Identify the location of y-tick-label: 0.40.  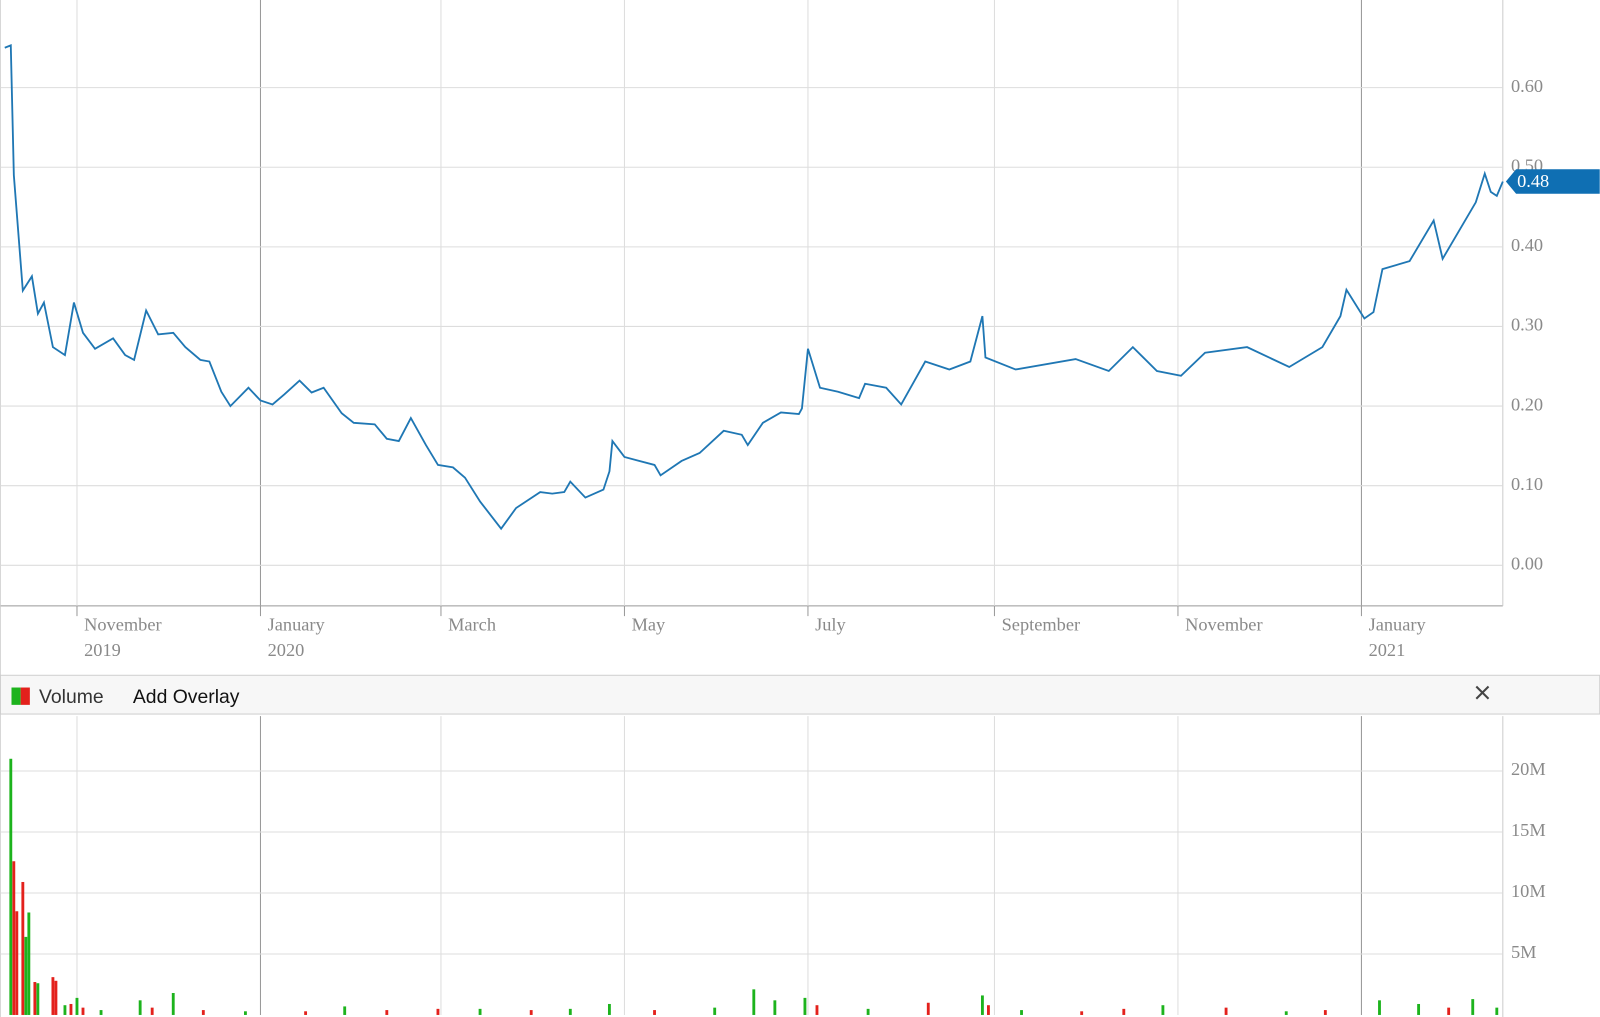
(1527, 245).